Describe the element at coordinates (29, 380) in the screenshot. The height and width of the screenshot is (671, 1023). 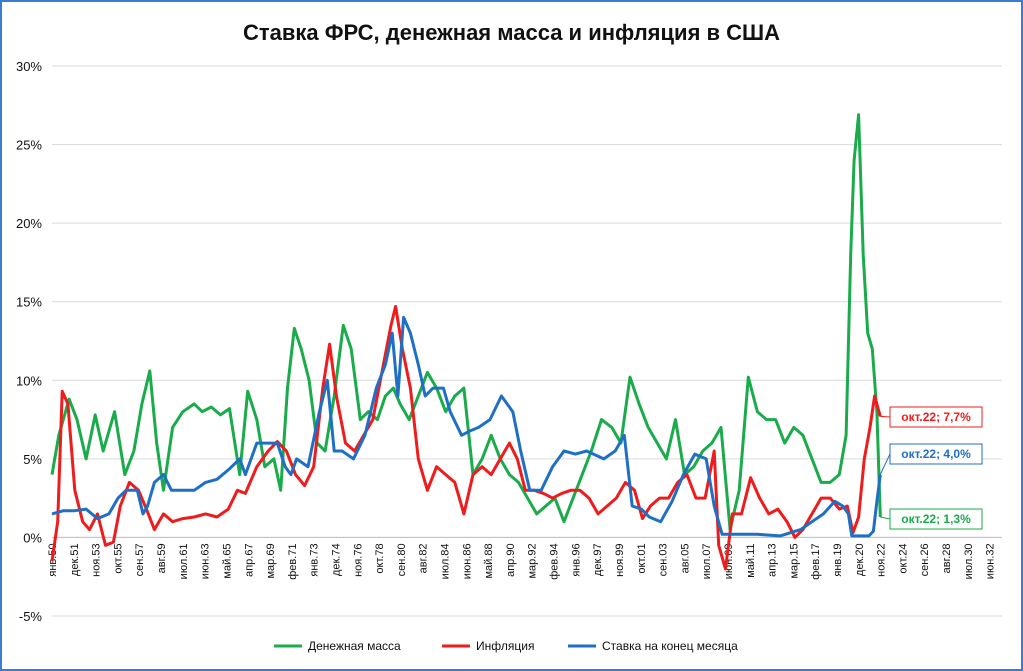
I see `y-tick-label: 10%` at that location.